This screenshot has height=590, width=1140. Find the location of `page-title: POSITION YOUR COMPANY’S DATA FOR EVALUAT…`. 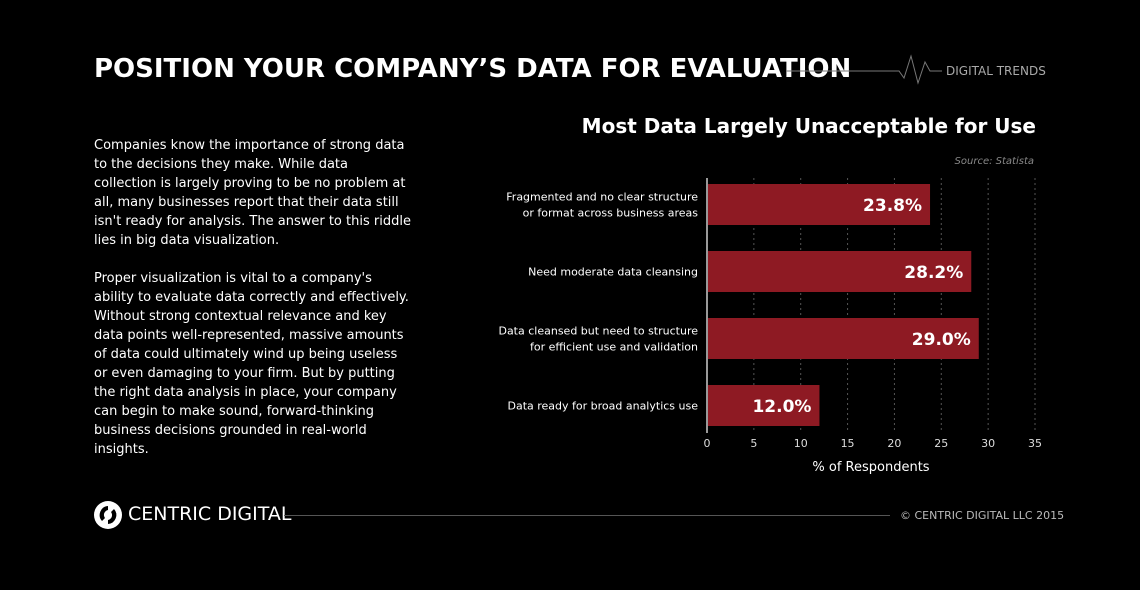

page-title: POSITION YOUR COMPANY’S DATA FOR EVALUAT… is located at coordinates (473, 69).